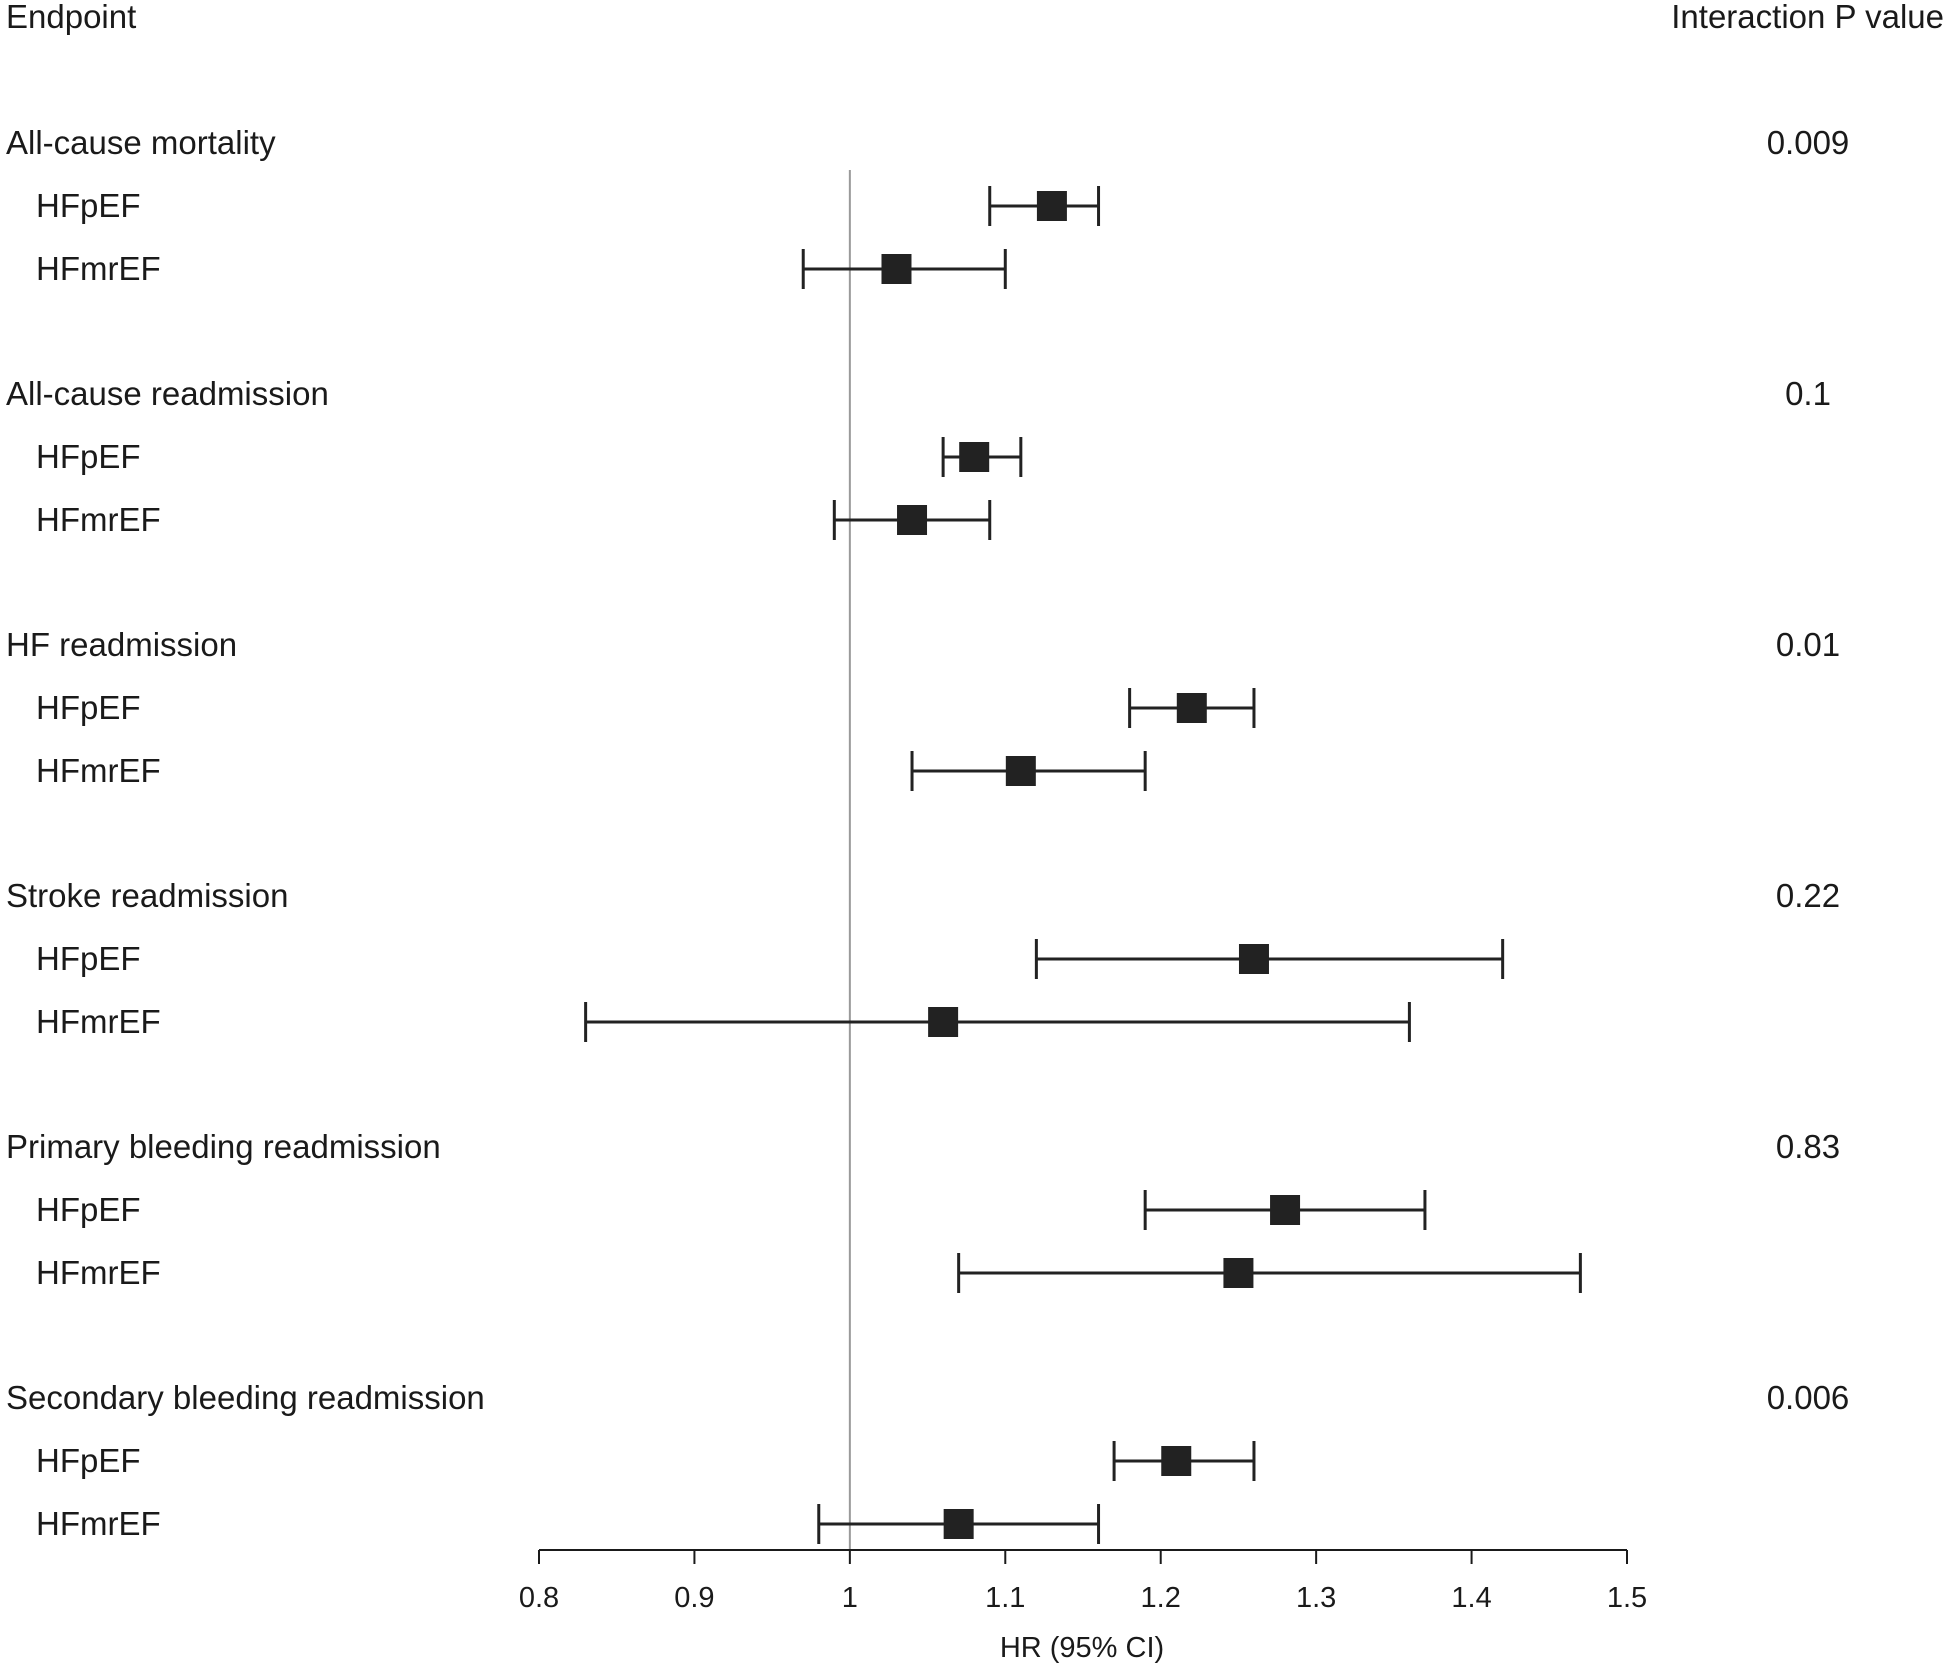 The width and height of the screenshot is (1950, 1667). What do you see at coordinates (1808, 1397) in the screenshot?
I see `interaction-p-value: 0.006` at bounding box center [1808, 1397].